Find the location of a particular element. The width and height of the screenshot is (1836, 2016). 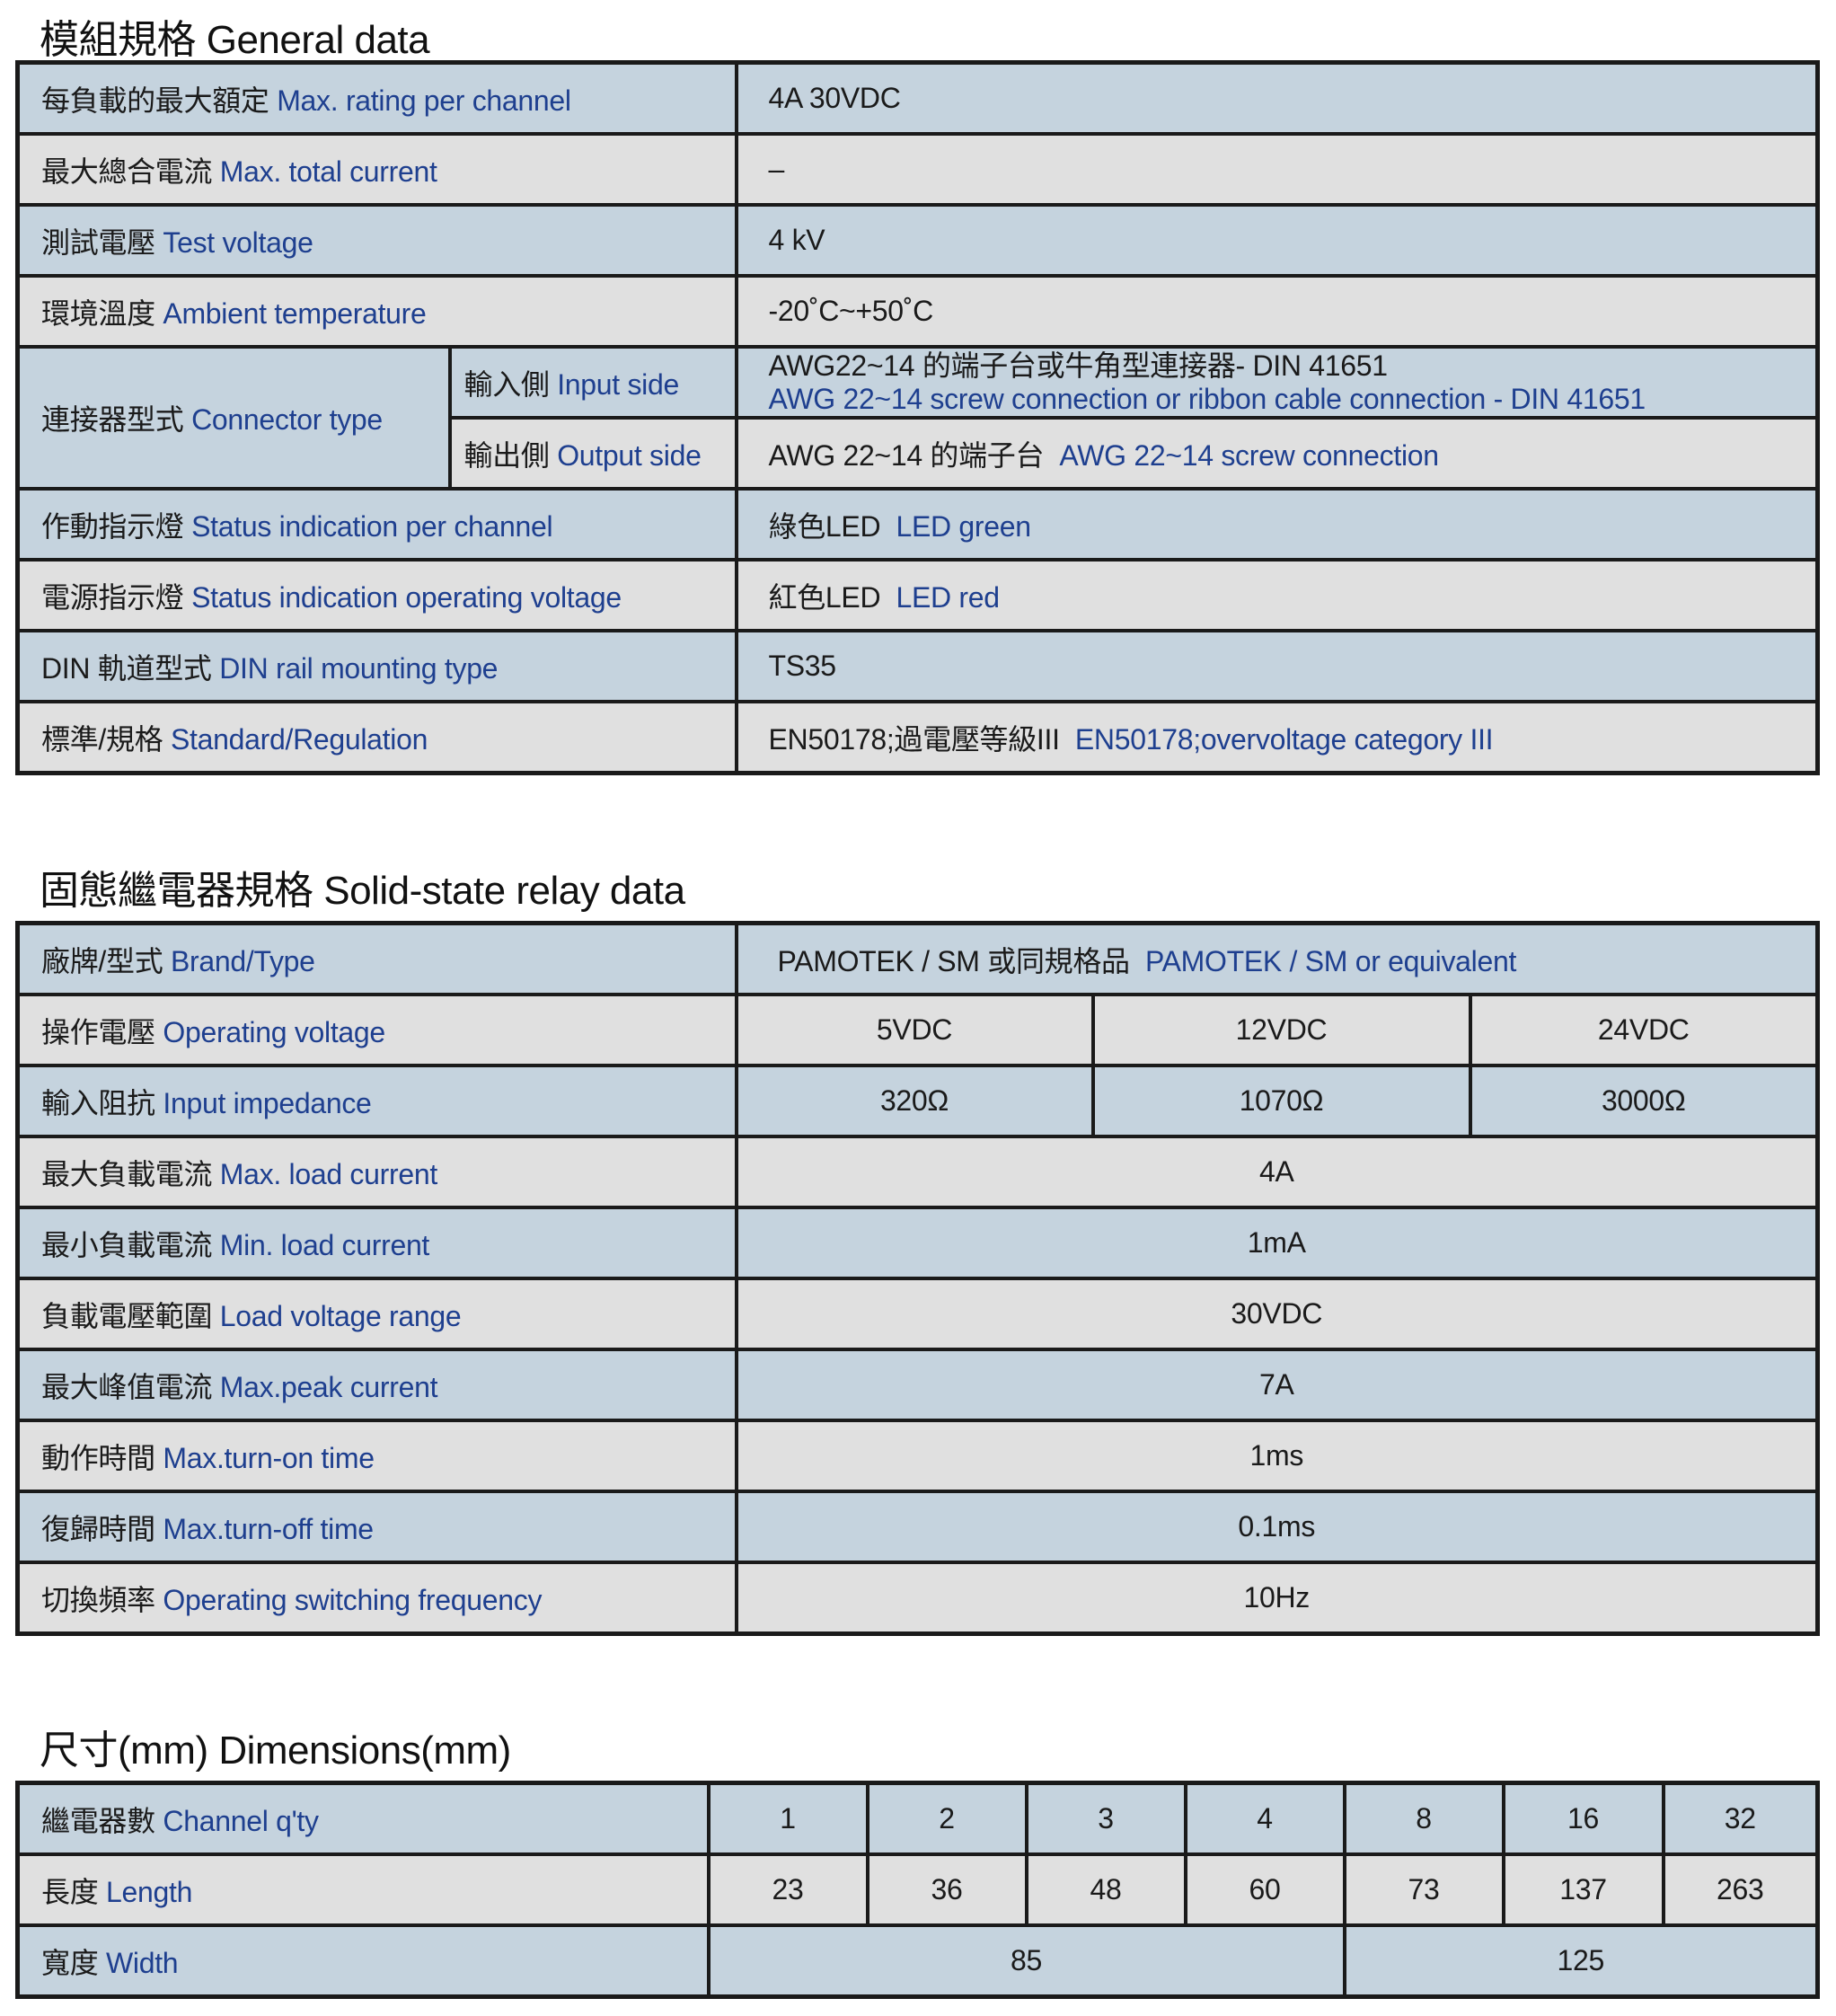

row-value: 0.1ms is located at coordinates (1277, 1527).